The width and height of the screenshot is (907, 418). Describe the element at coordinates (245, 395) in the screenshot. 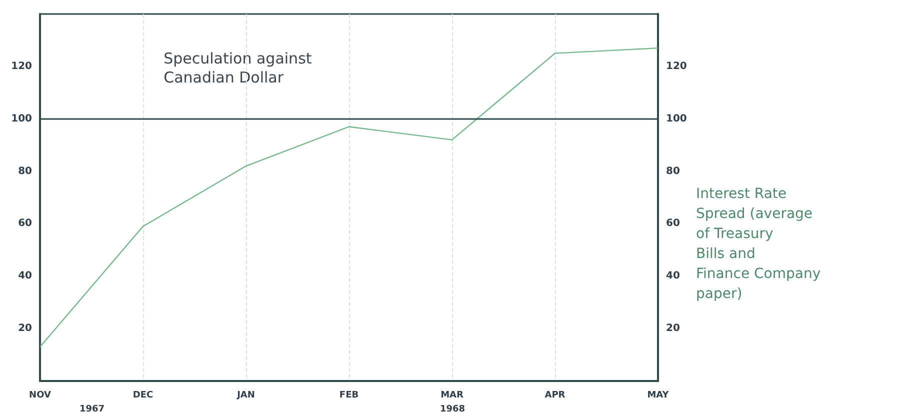

I see `x-tick-label: JAN` at that location.